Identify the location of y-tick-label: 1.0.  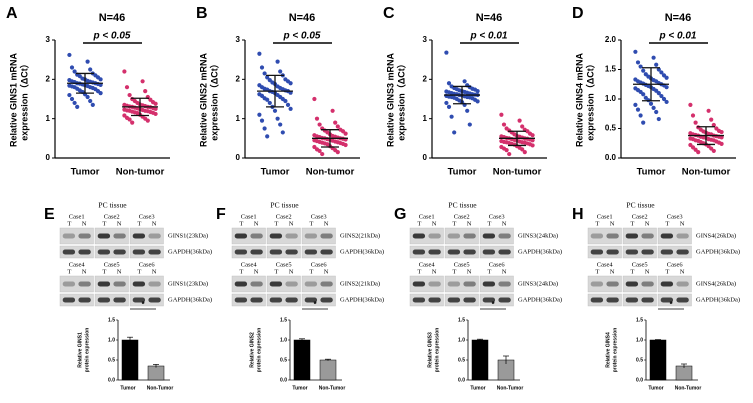
(111, 340).